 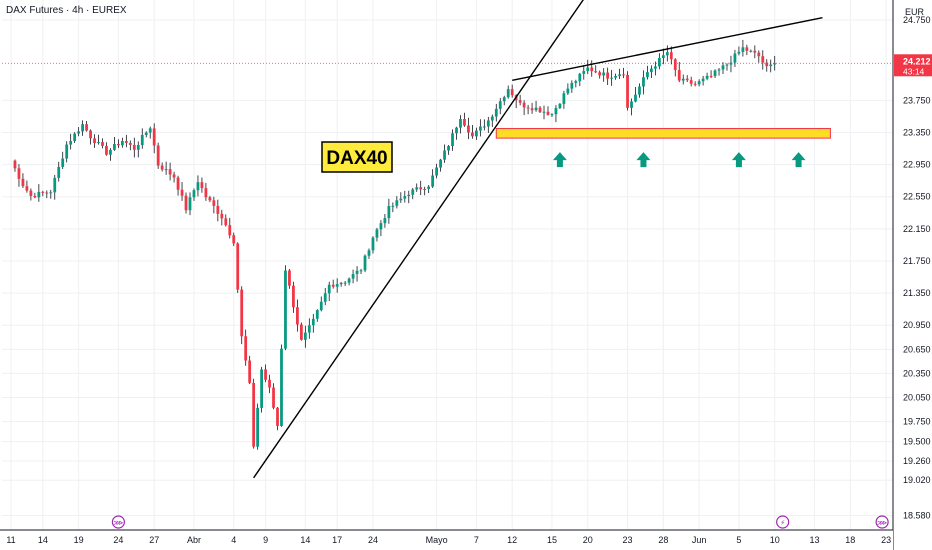 What do you see at coordinates (10, 540) in the screenshot?
I see `time-tick-label: 11` at bounding box center [10, 540].